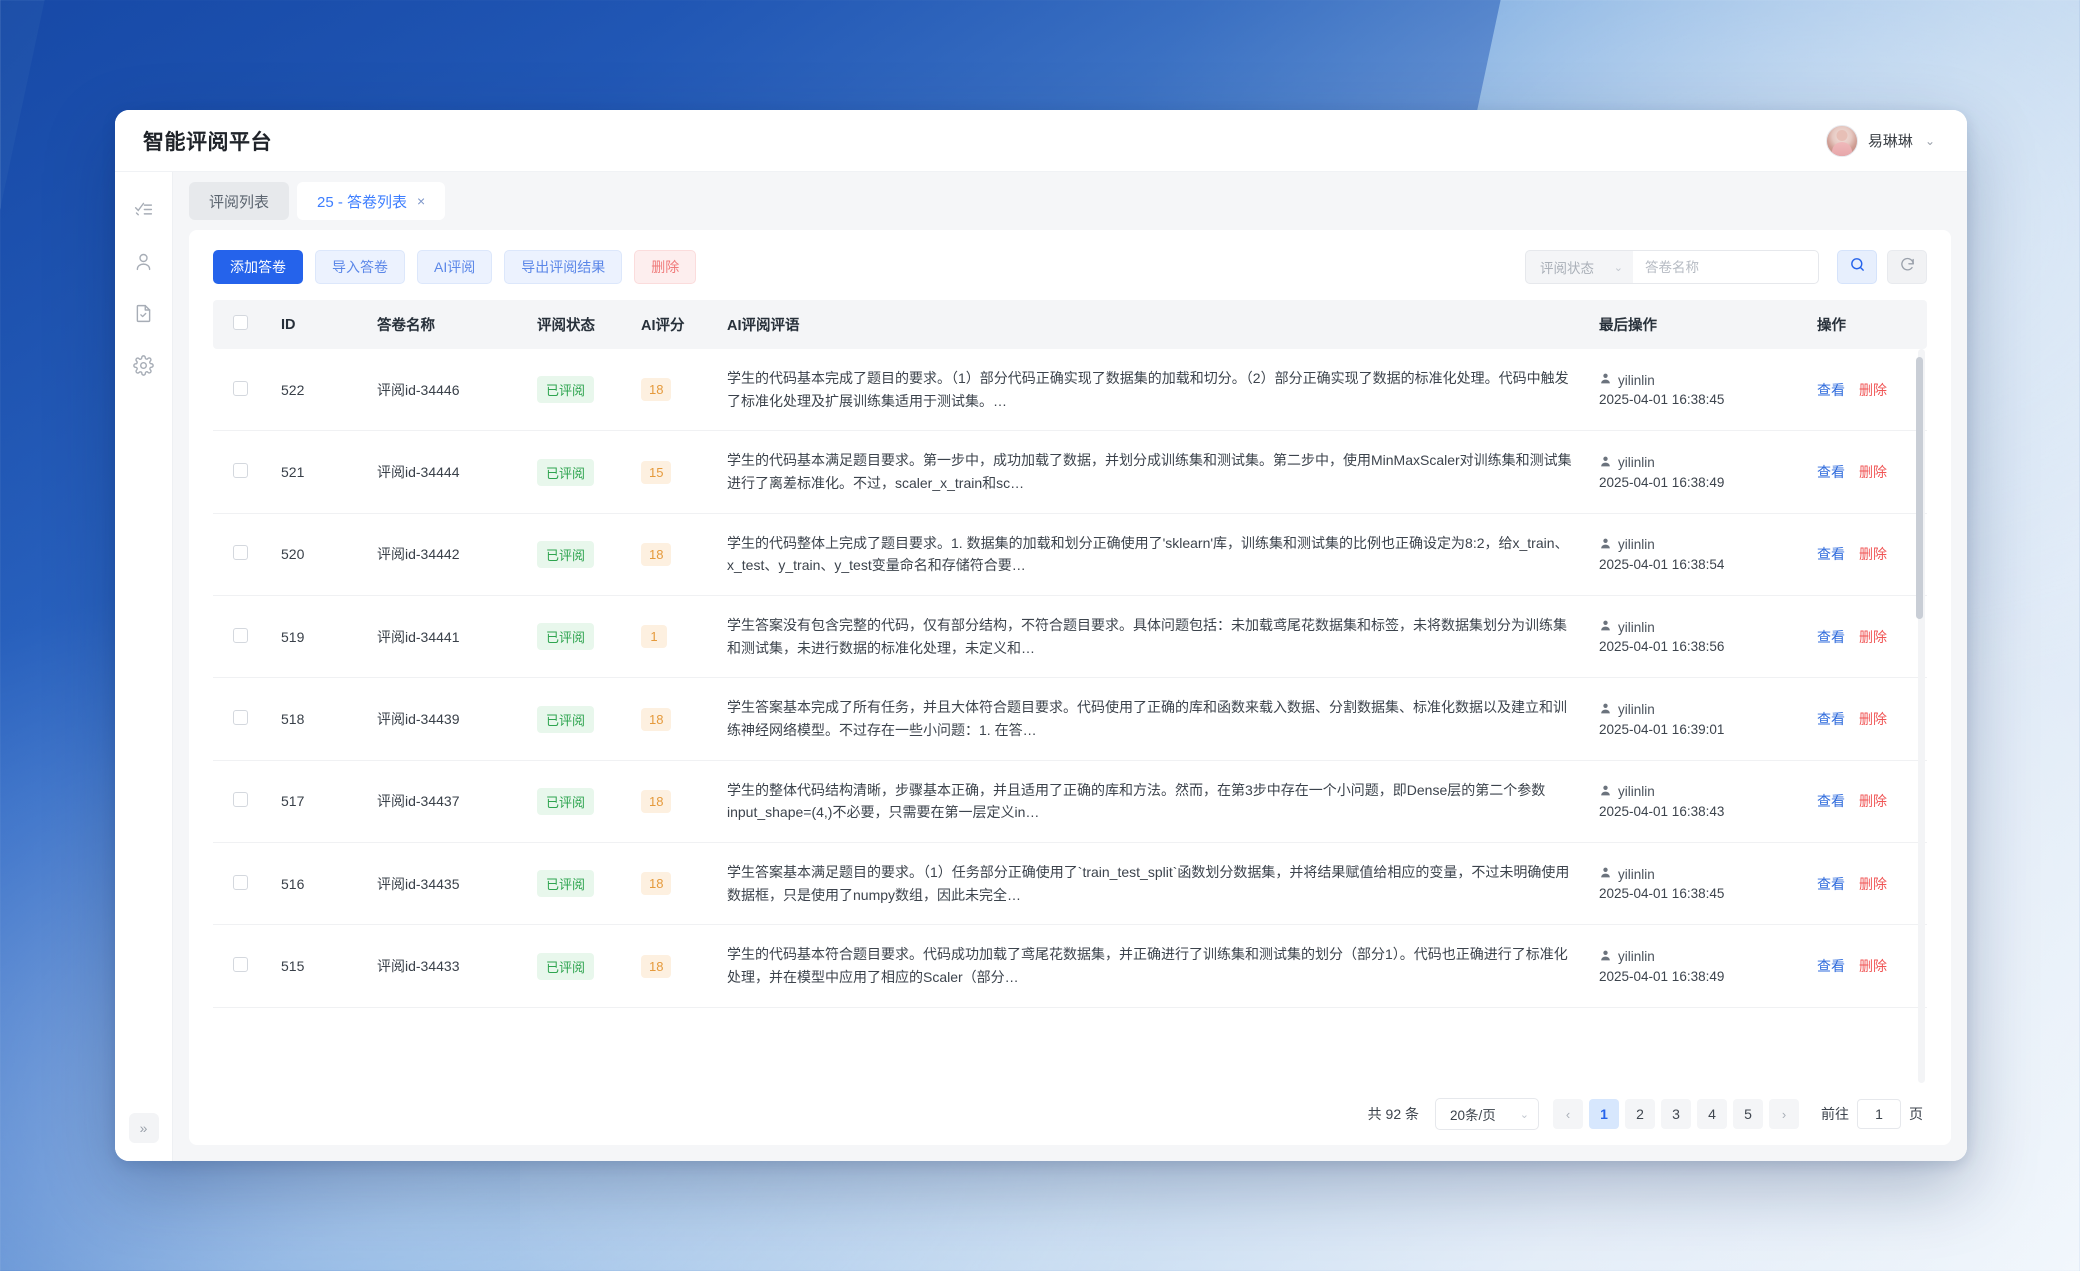 Image resolution: width=2080 pixels, height=1271 pixels. I want to click on cell-score: 1, so click(674, 637).